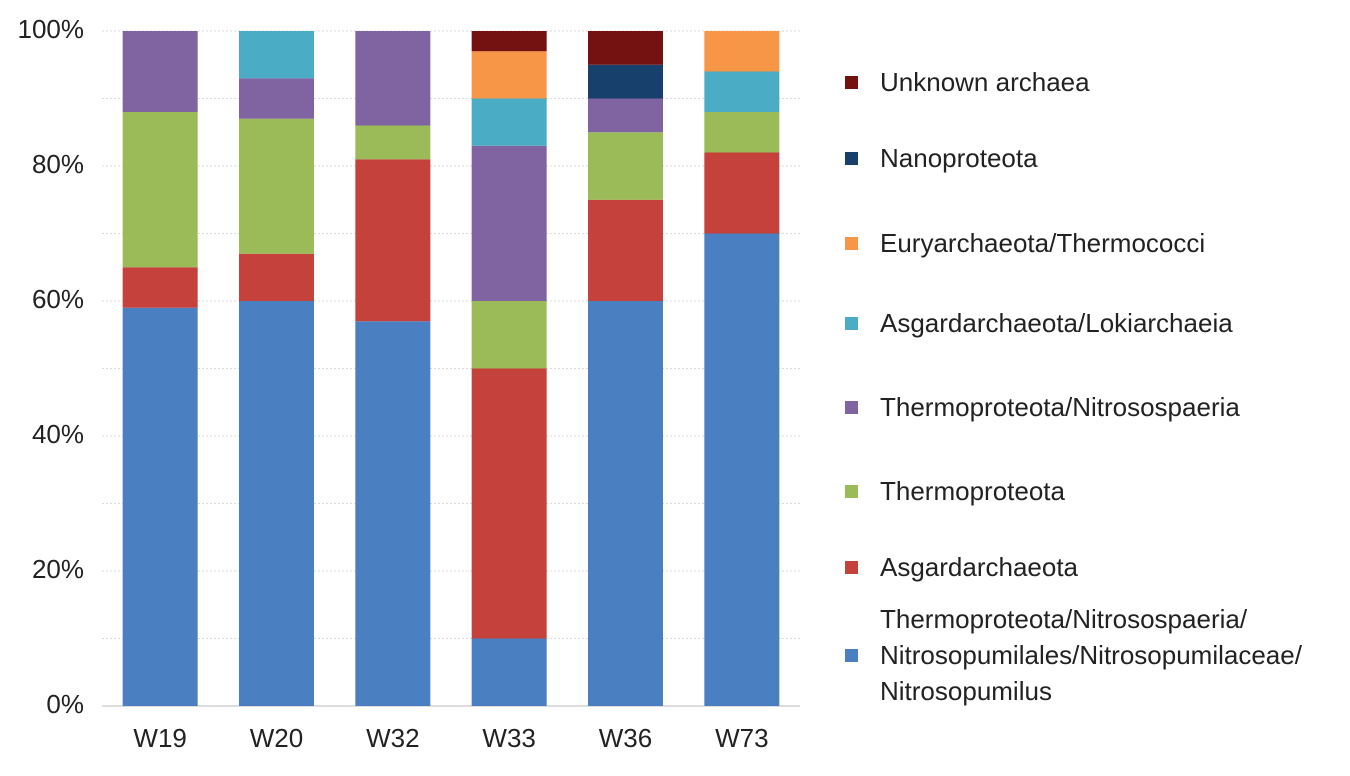  Describe the element at coordinates (1092, 158) in the screenshot. I see `legend-item: Nanoproteota` at that location.